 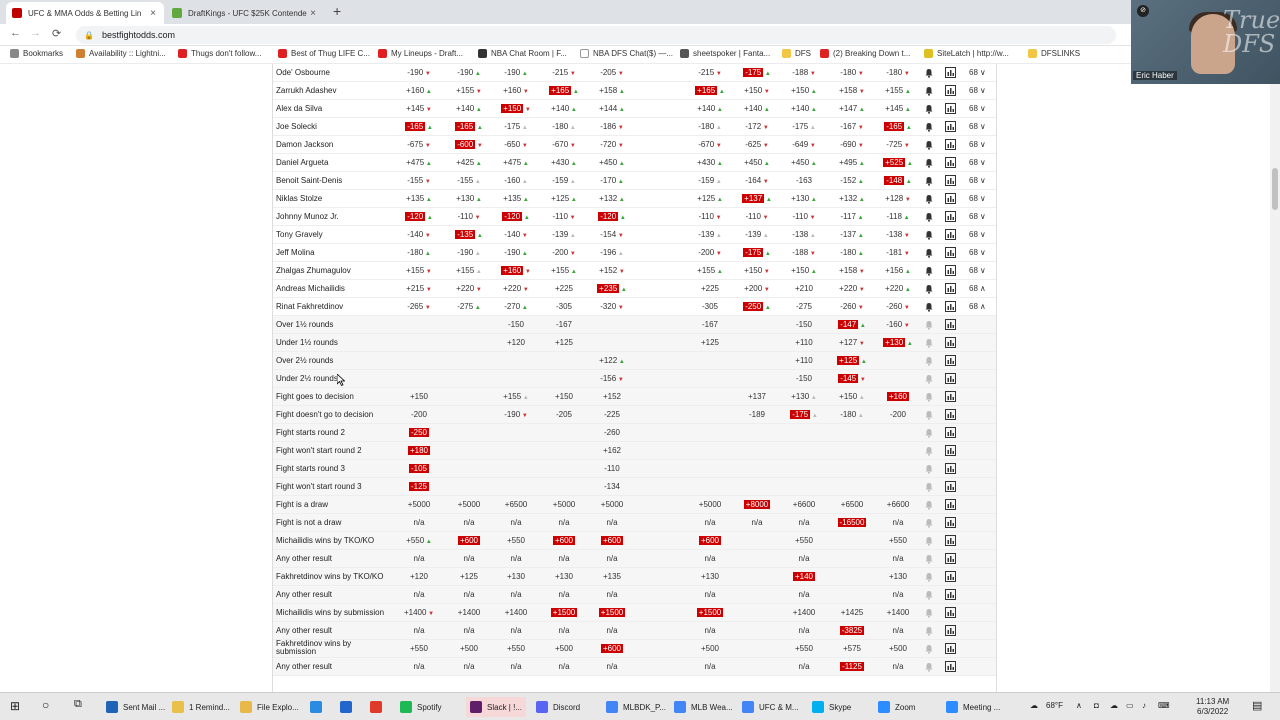 I want to click on weather-icon: ☁, so click(x=1034, y=705).